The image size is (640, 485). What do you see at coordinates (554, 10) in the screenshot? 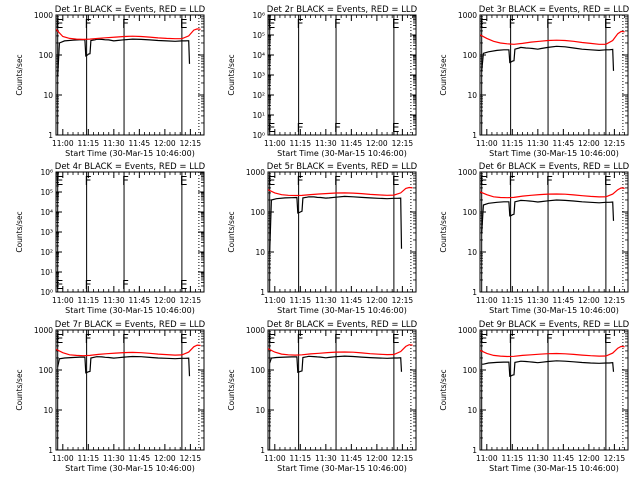
I see `chart-title: Det 3r BLACK = Events, RED = LLD` at bounding box center [554, 10].